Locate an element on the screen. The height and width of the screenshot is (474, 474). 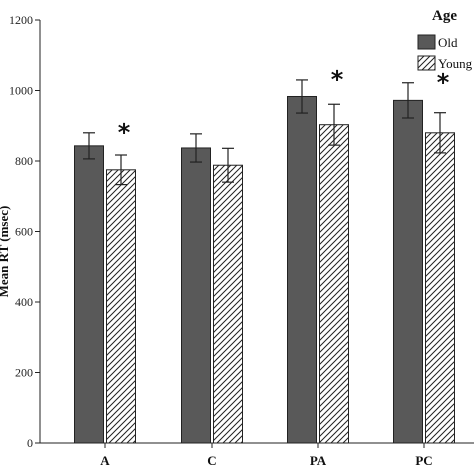
bar-old-c is located at coordinates (196, 295).